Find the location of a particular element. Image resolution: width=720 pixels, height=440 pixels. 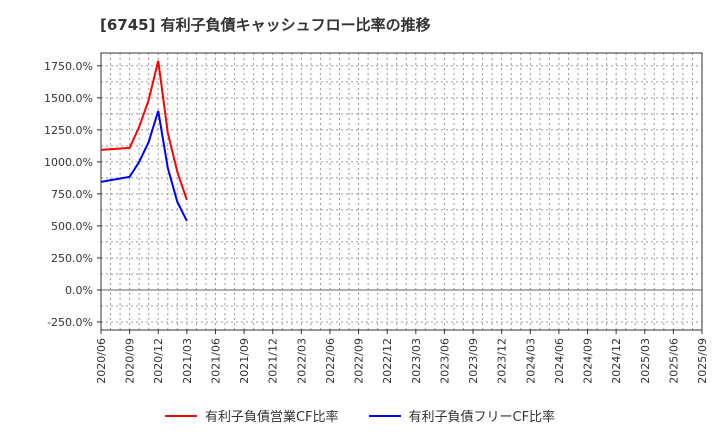

x-tick-label: 2024/03 is located at coordinates (530, 361).